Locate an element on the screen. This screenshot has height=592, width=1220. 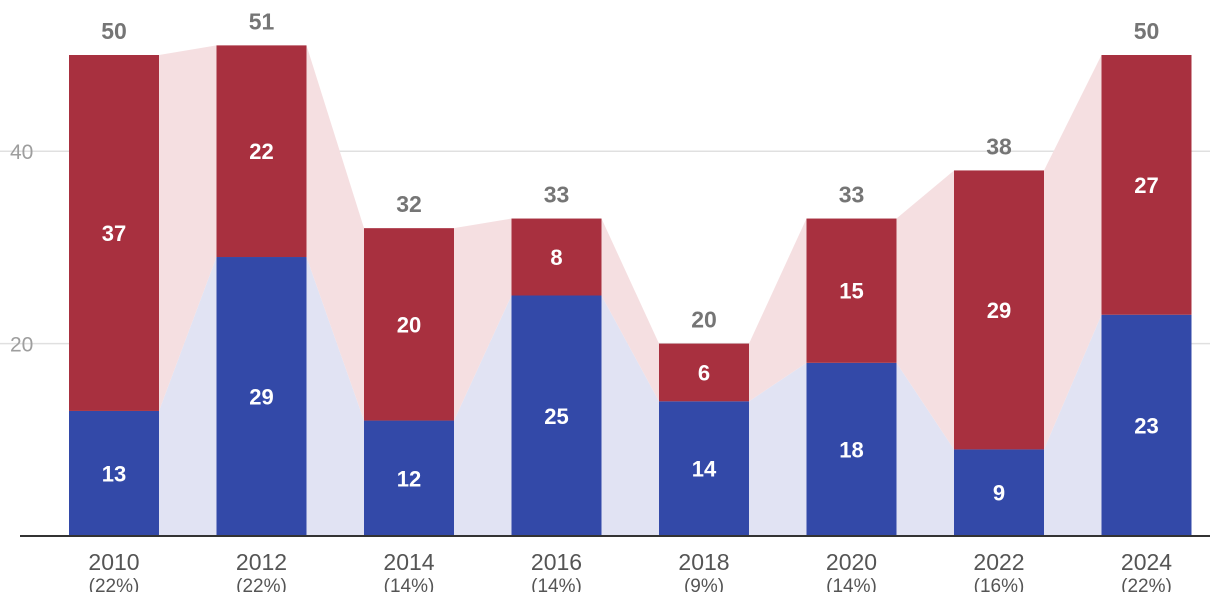
data-label-series1: 18 is located at coordinates (851, 449).